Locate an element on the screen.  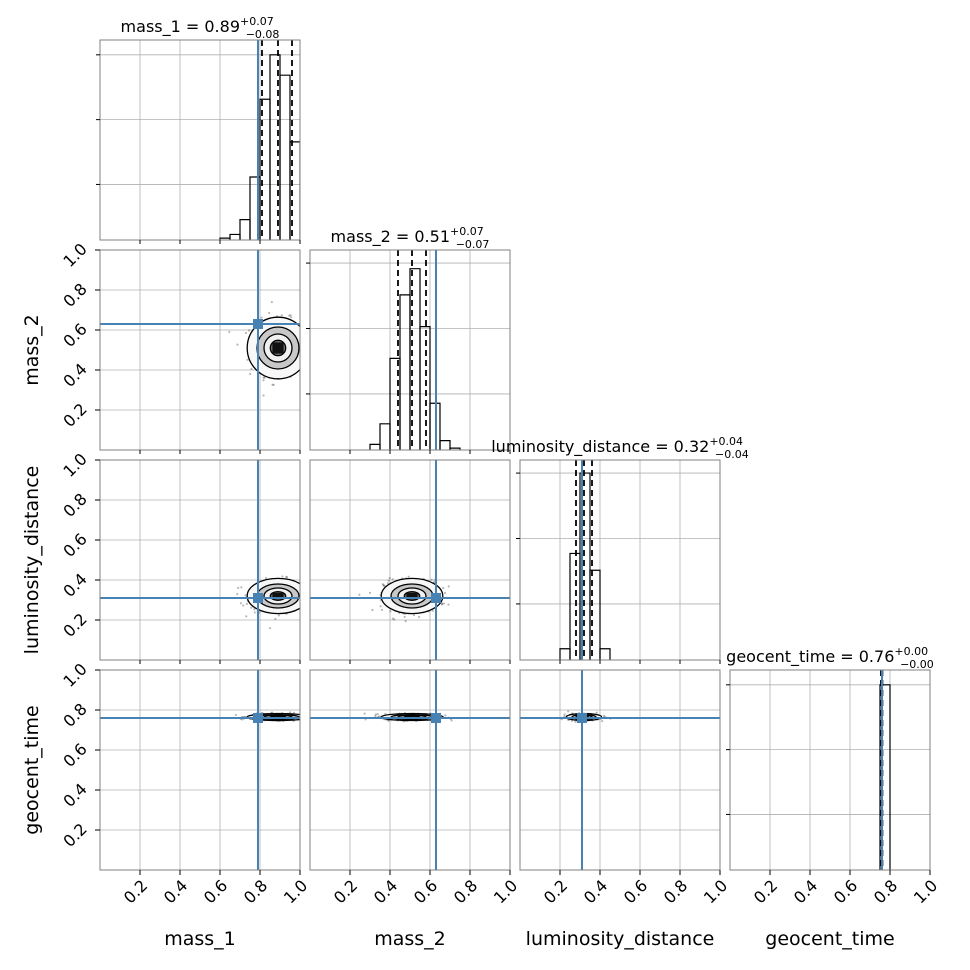
title-value: geocent_time = 0.76 is located at coordinates (810, 657).